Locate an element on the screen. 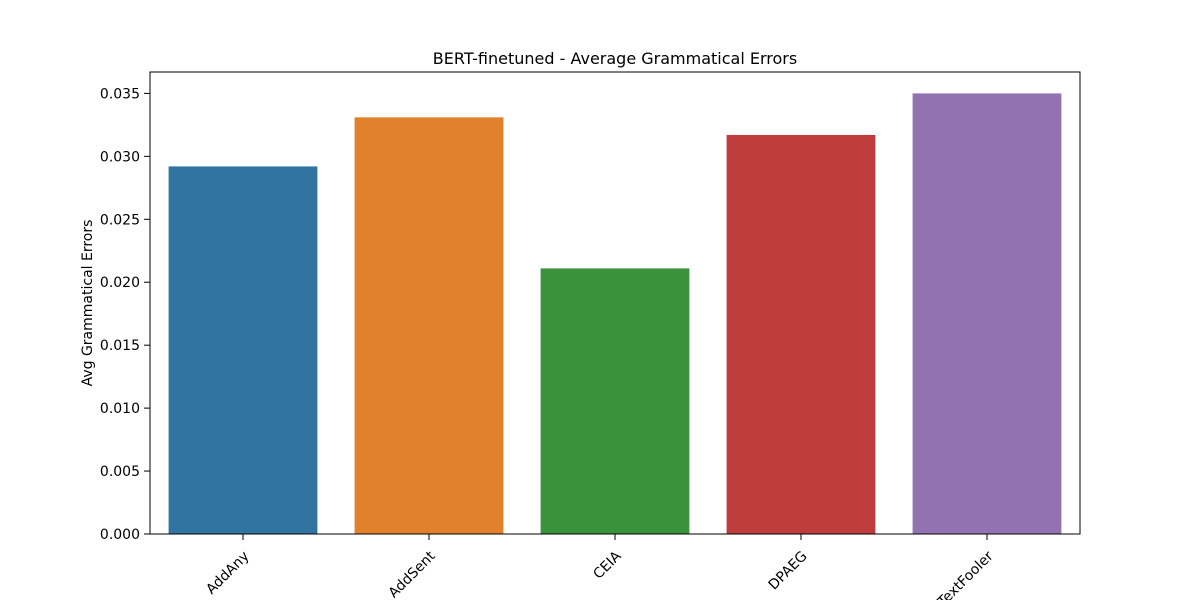 The height and width of the screenshot is (600, 1200). y-tick-label: 0.020 is located at coordinates (120, 283).